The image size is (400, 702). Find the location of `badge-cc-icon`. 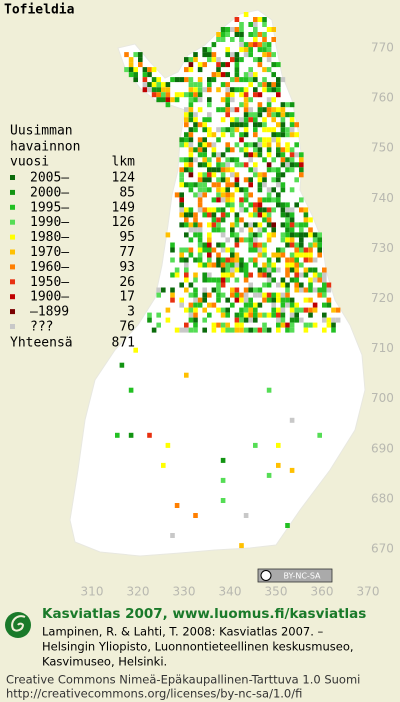

badge-cc-icon is located at coordinates (266, 575).